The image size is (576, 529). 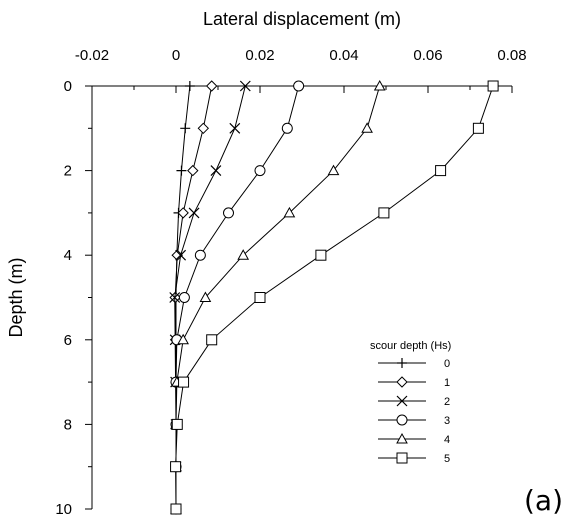 What do you see at coordinates (259, 55) in the screenshot?
I see `x-tick-label: 0.02` at bounding box center [259, 55].